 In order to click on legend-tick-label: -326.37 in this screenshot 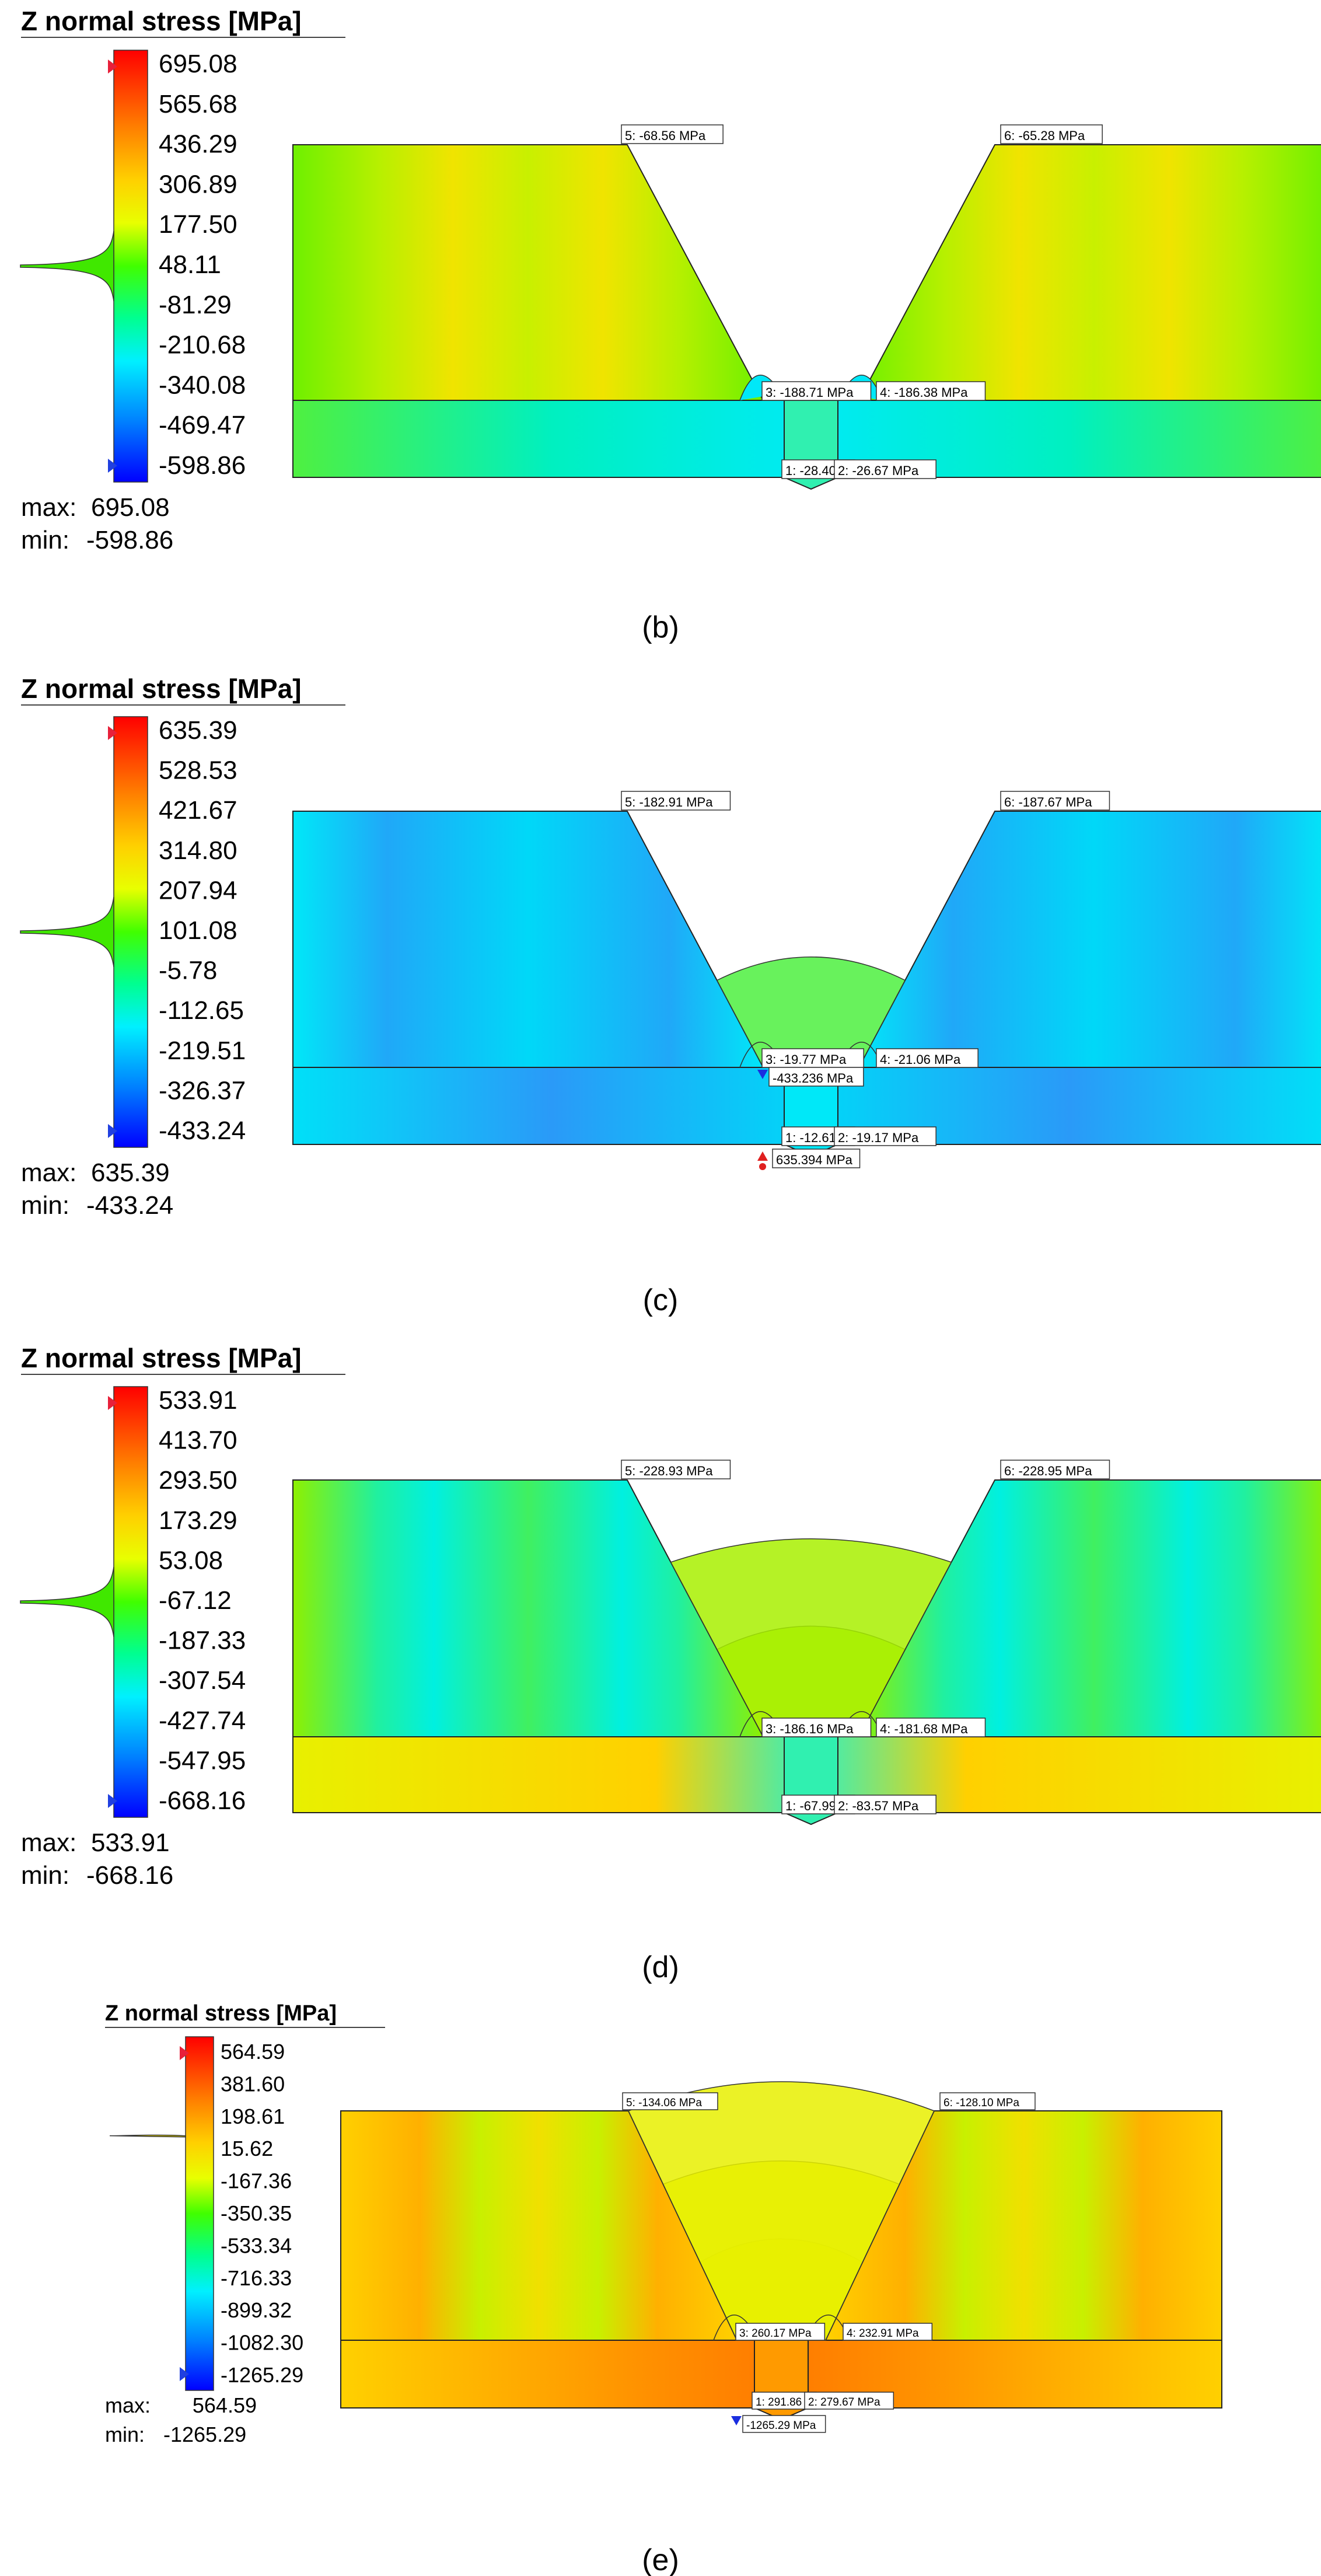, I will do `click(203, 1090)`.